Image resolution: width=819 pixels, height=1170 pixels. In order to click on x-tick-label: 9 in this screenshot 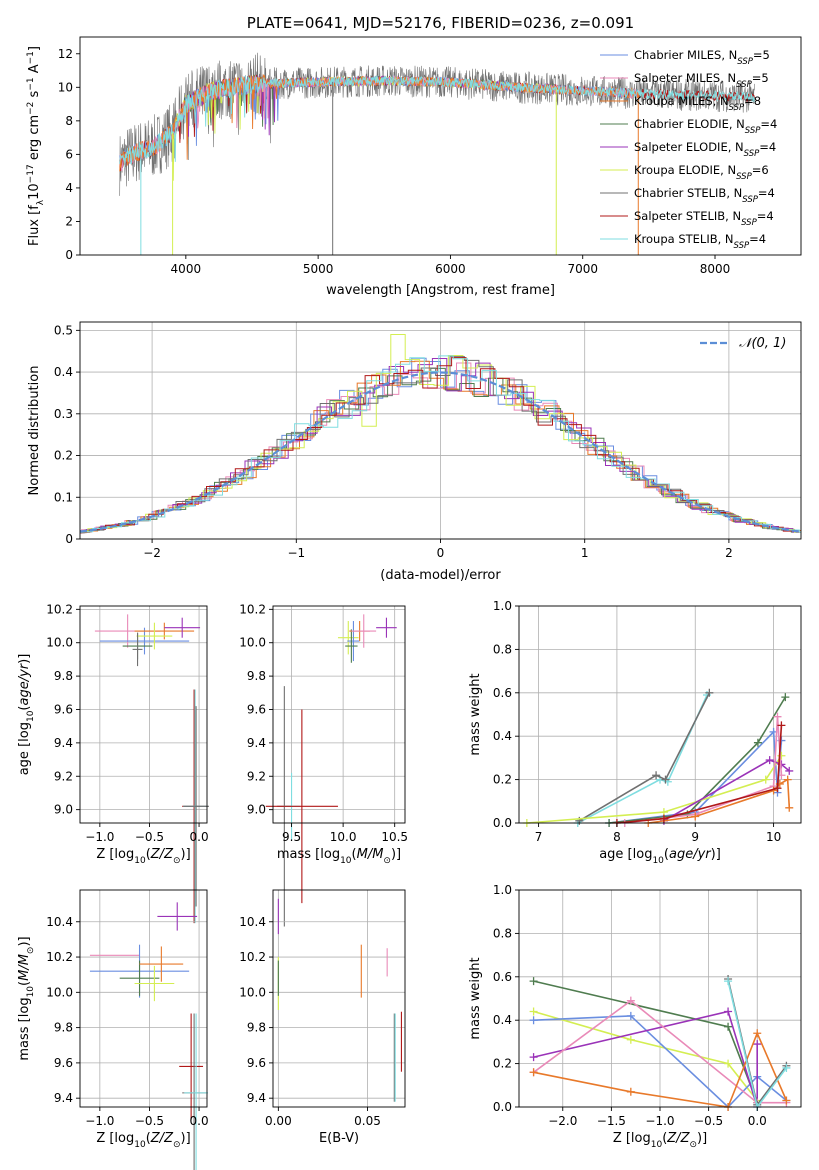, I will do `click(695, 837)`.